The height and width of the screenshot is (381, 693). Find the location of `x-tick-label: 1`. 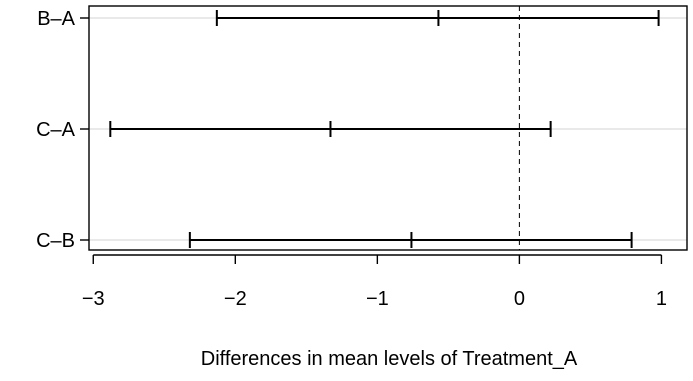

x-tick-label: 1 is located at coordinates (661, 299).